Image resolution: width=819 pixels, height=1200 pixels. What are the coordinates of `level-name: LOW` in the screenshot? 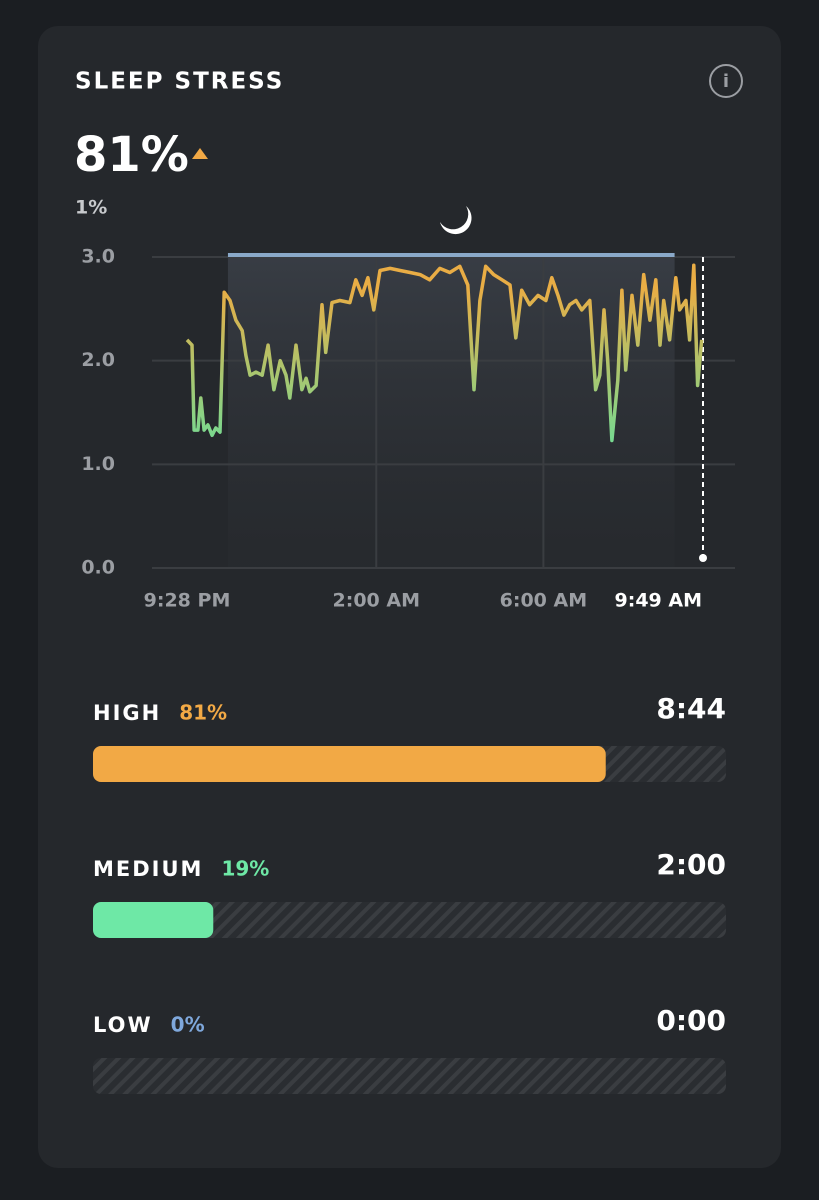 It's located at (123, 1025).